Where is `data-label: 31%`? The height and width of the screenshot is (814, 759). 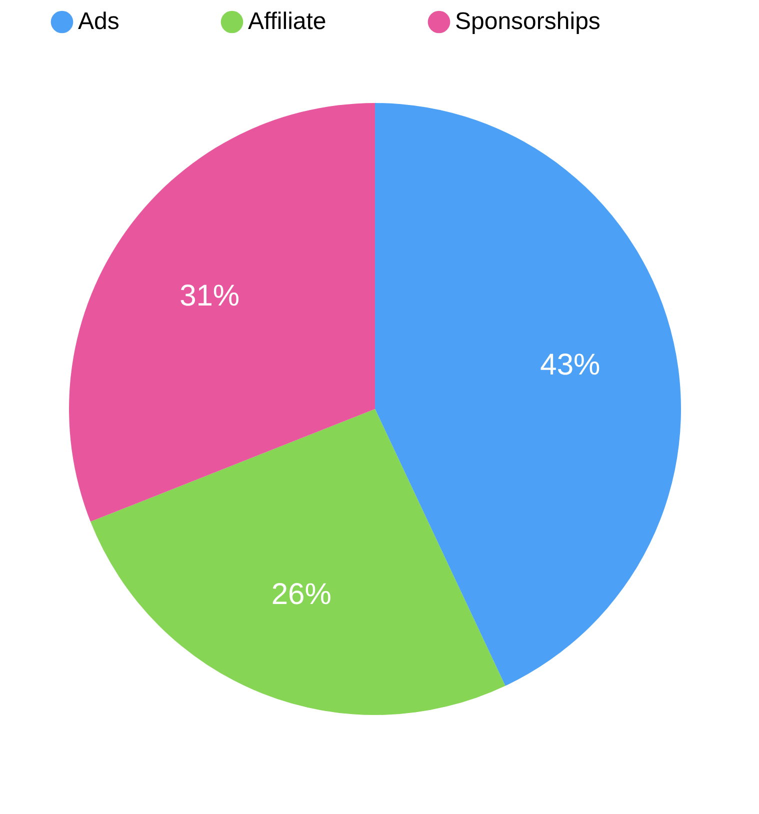
data-label: 31% is located at coordinates (210, 296).